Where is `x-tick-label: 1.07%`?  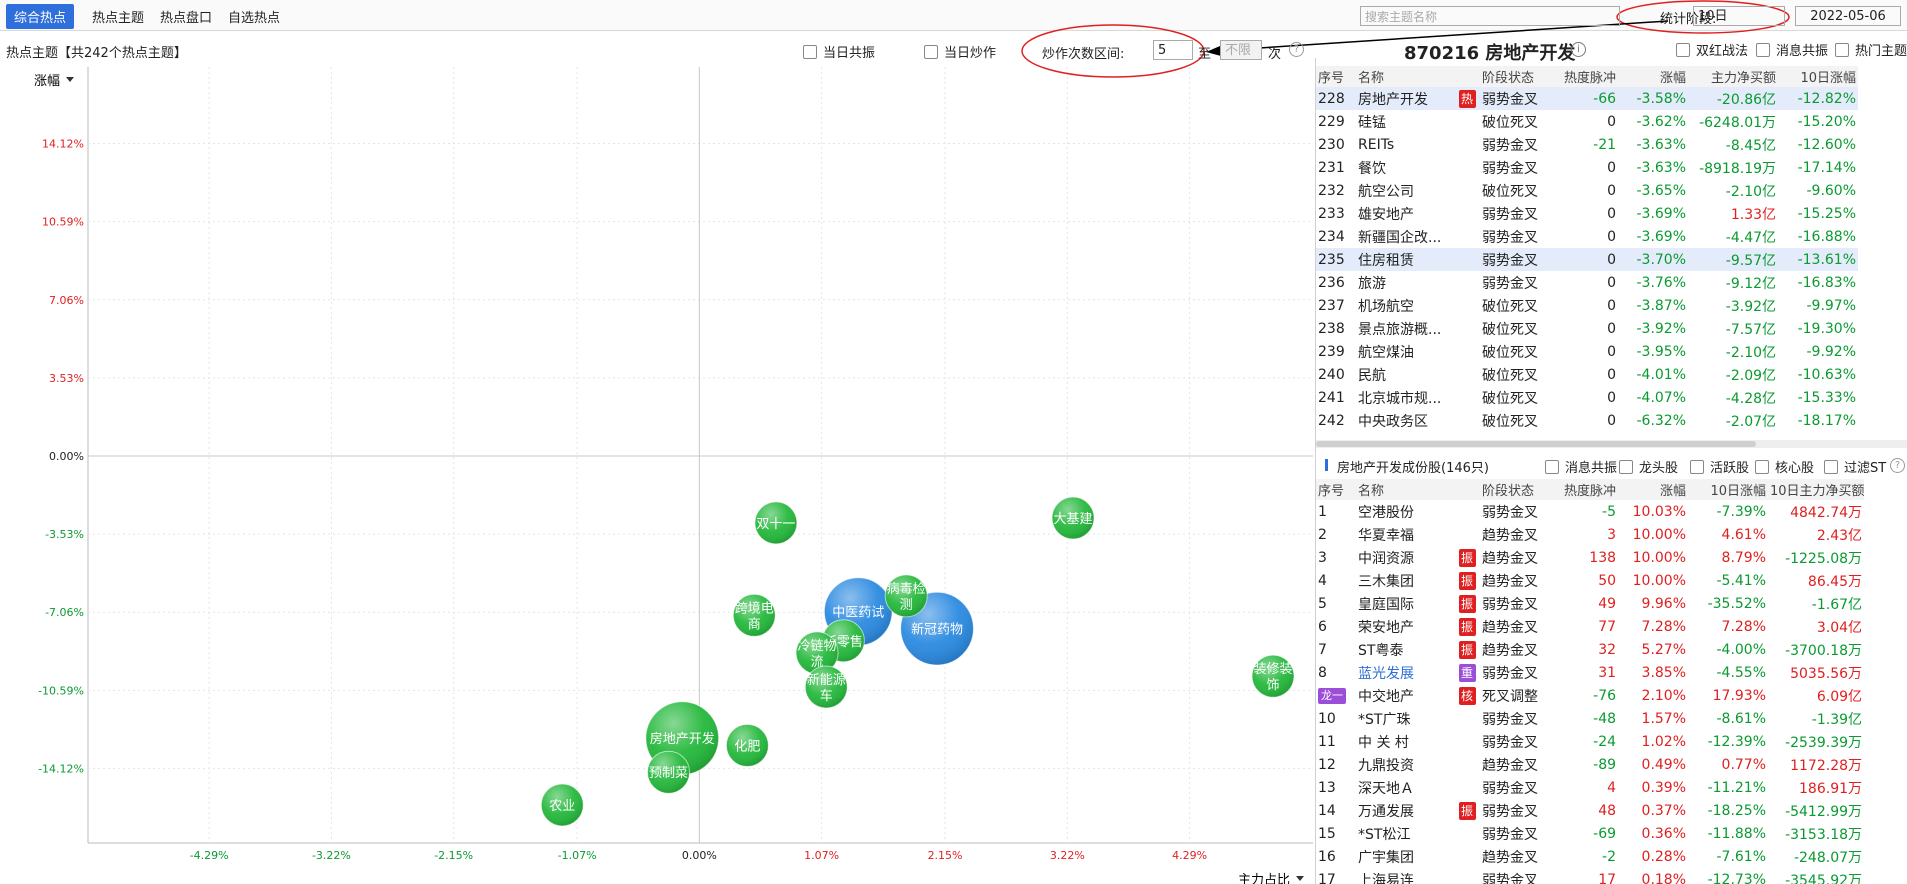
x-tick-label: 1.07% is located at coordinates (821, 855).